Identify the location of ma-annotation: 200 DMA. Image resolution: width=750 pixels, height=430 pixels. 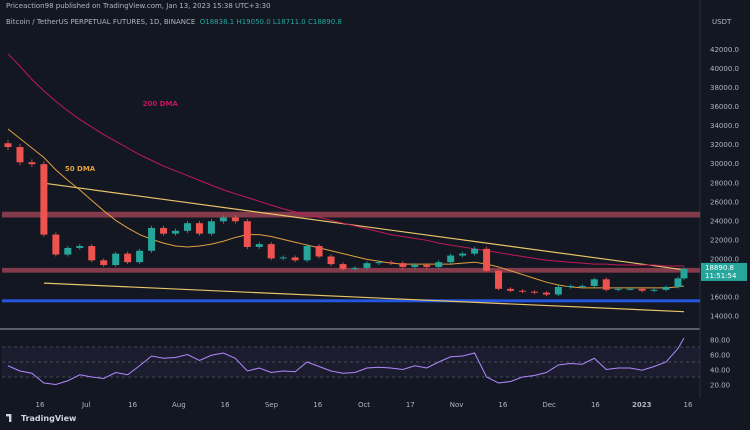
(161, 104).